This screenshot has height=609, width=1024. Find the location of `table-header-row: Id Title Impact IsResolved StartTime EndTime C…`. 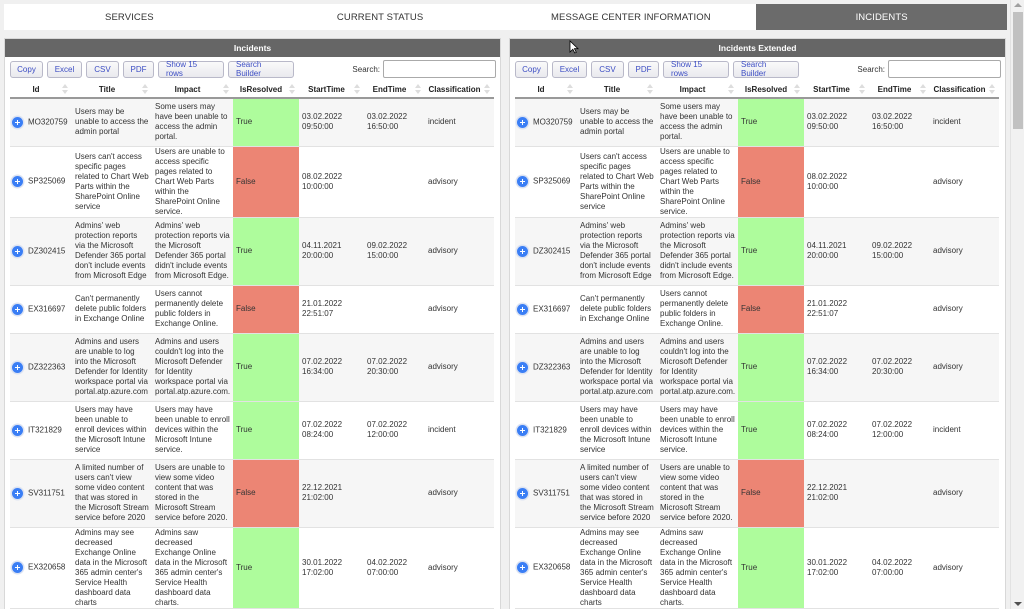

table-header-row: Id Title Impact IsResolved StartTime EndTime C… is located at coordinates (757, 90).